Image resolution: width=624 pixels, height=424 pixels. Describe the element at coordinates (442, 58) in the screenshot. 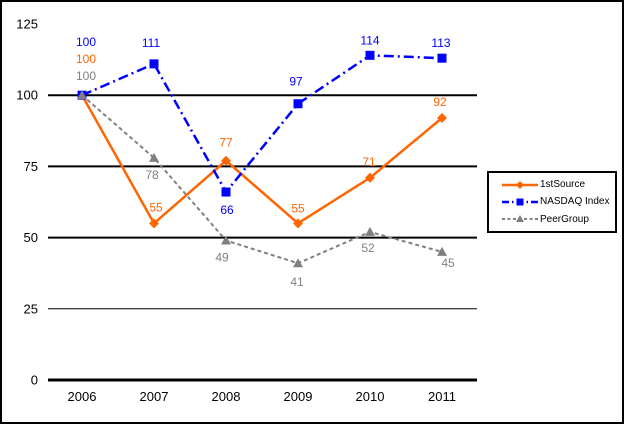

I see `data-point-nasdaq-index-2011` at that location.